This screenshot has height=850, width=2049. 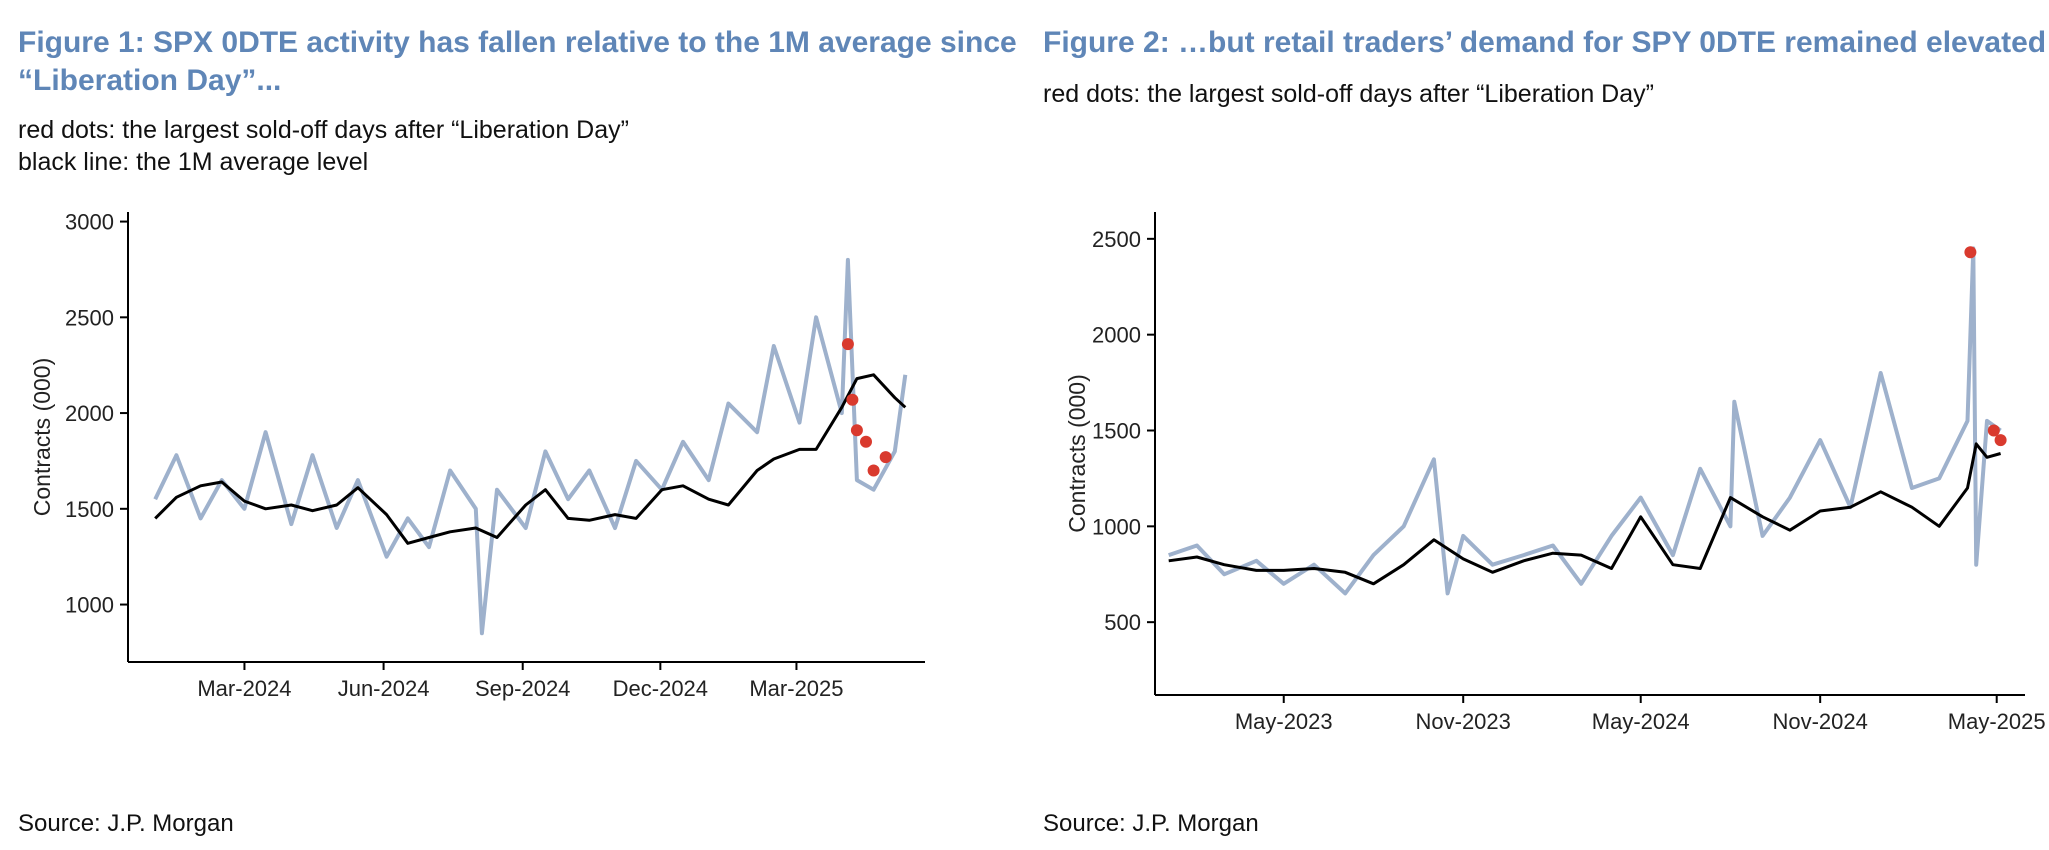 What do you see at coordinates (126, 823) in the screenshot?
I see `figure-1-source: Source: J.P. Morgan` at bounding box center [126, 823].